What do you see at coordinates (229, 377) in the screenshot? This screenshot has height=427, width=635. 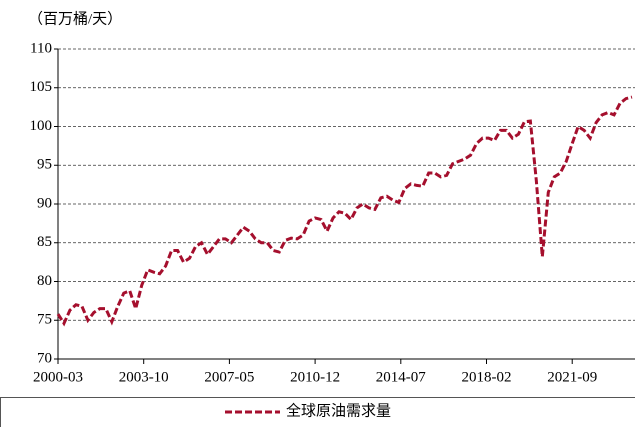 I see `x-tick-label: 2007-05` at bounding box center [229, 377].